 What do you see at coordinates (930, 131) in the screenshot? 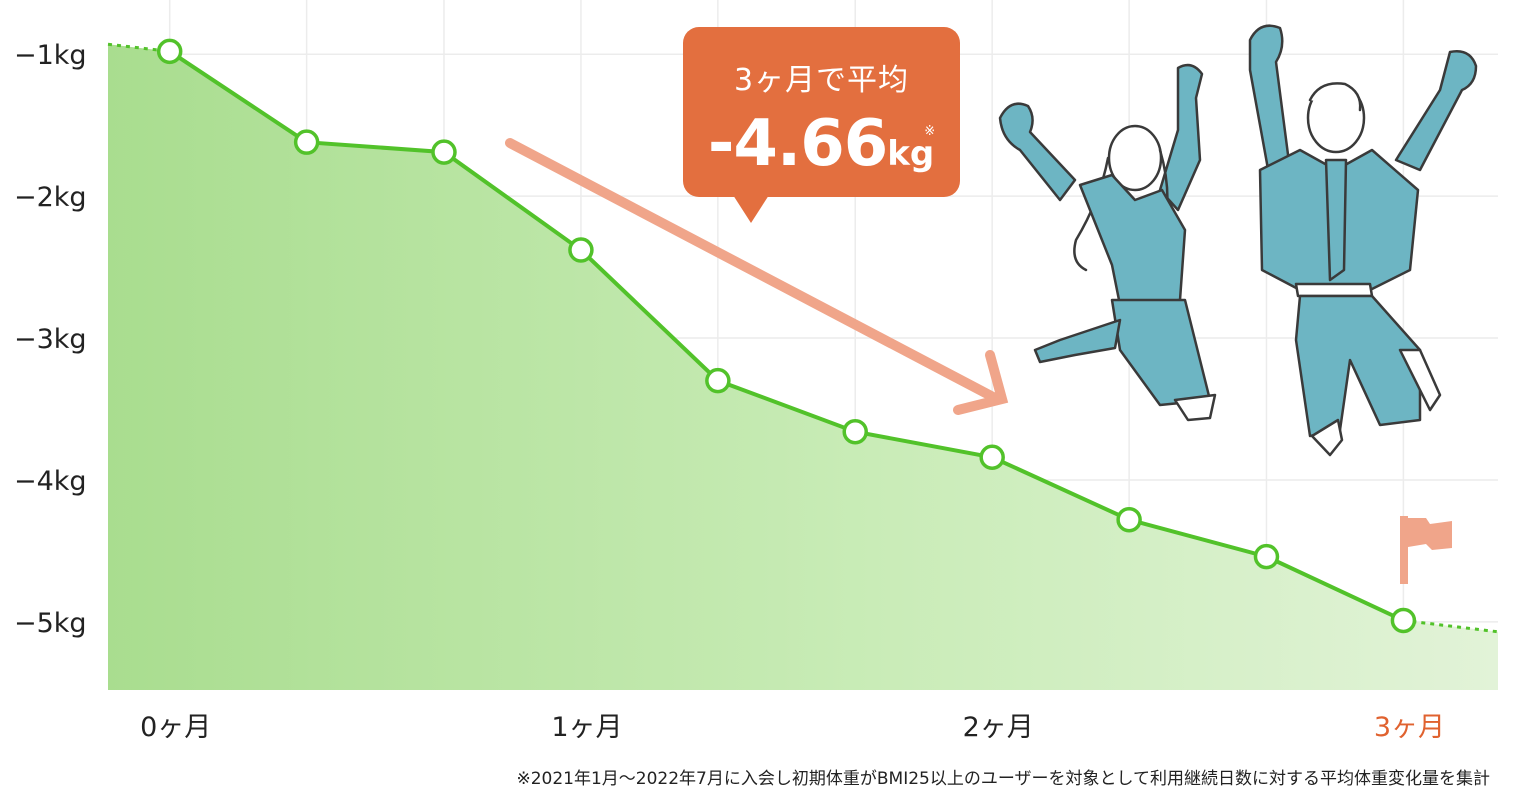
I see `callout-note-mark: ※` at bounding box center [930, 131].